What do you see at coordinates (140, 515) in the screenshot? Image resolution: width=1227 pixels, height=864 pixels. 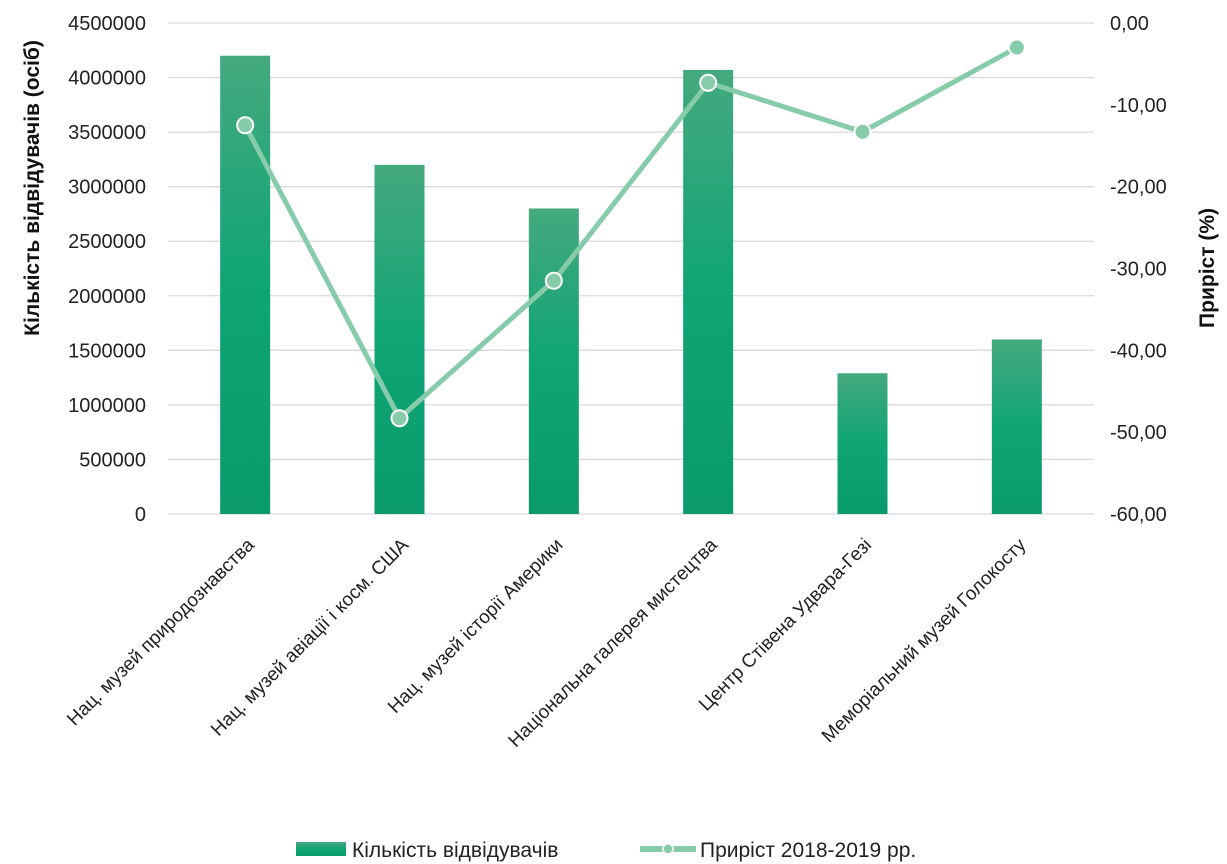 I see `left-tick-label: 0` at bounding box center [140, 515].